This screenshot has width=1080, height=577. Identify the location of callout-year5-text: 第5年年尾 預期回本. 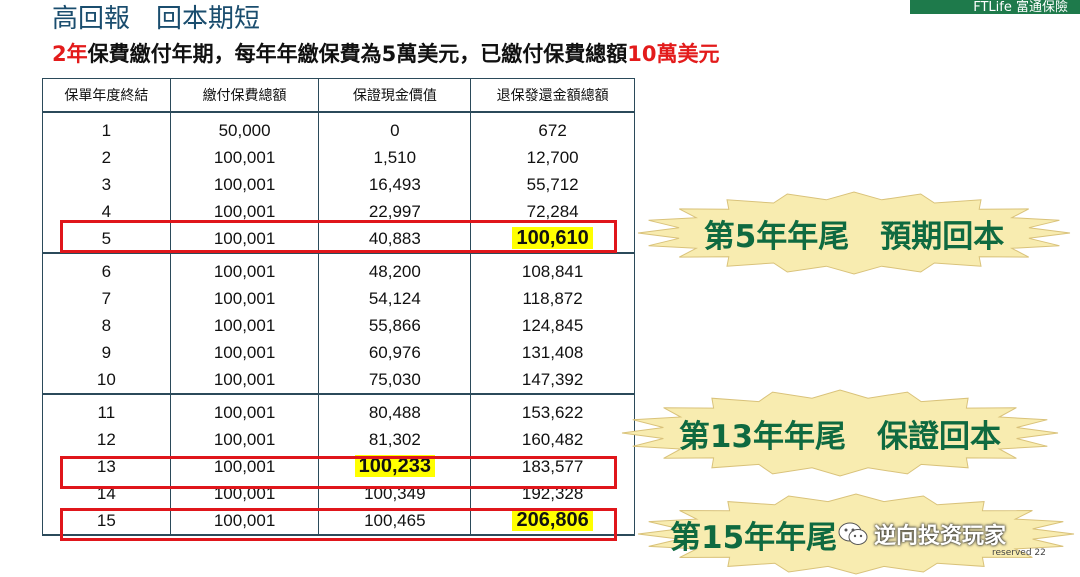
(854, 236).